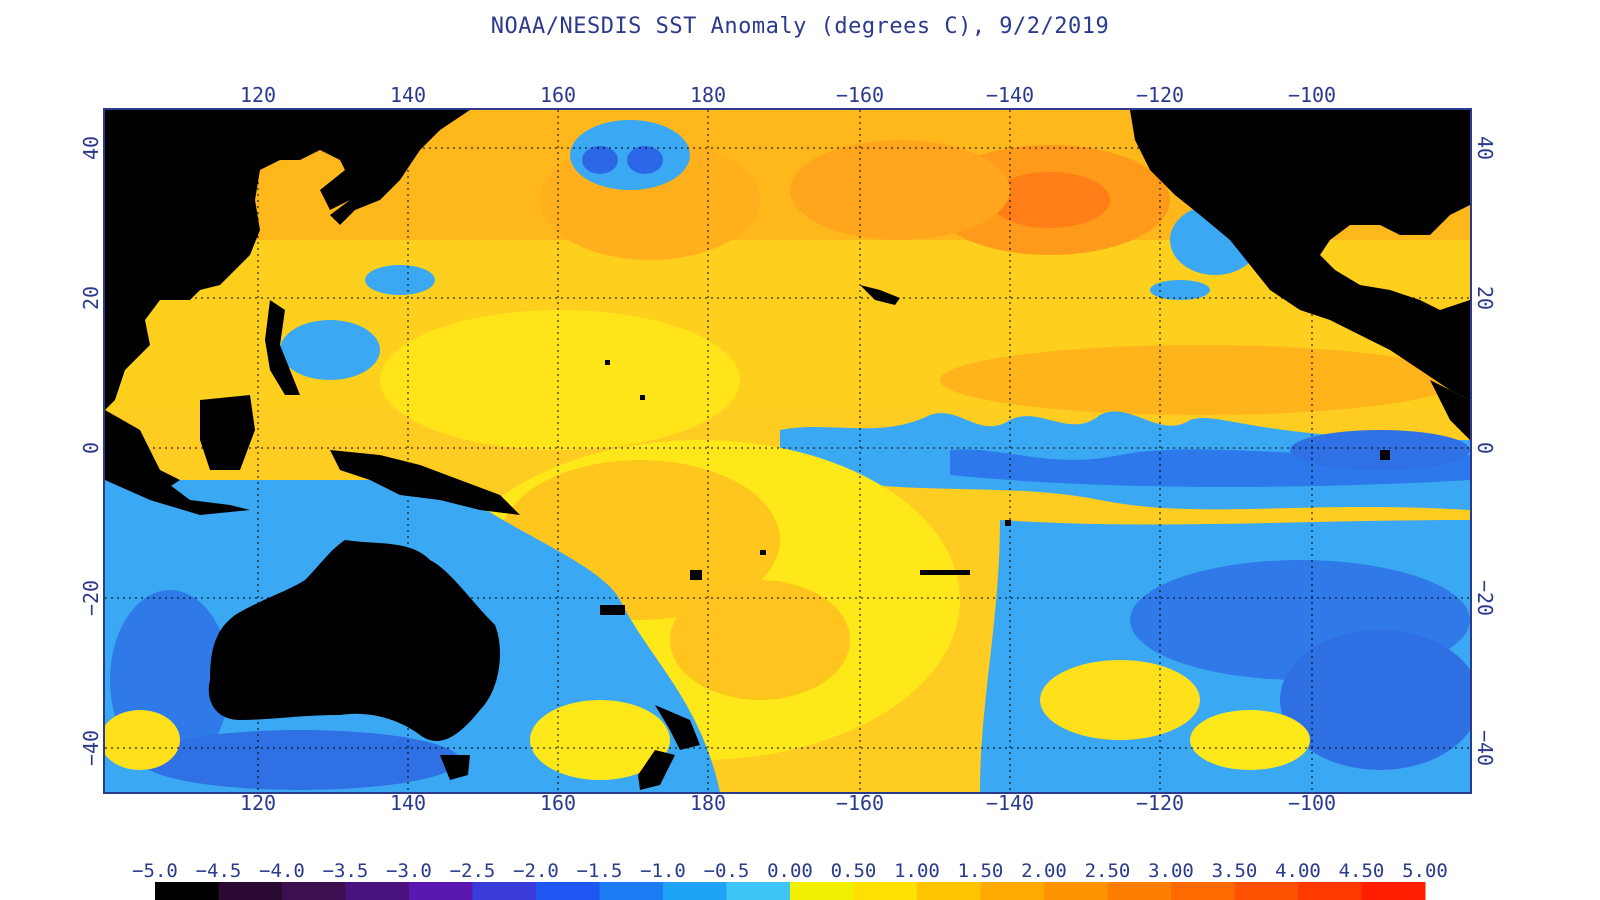 Image resolution: width=1600 pixels, height=900 pixels. I want to click on colorbar-label: −3.0, so click(409, 871).